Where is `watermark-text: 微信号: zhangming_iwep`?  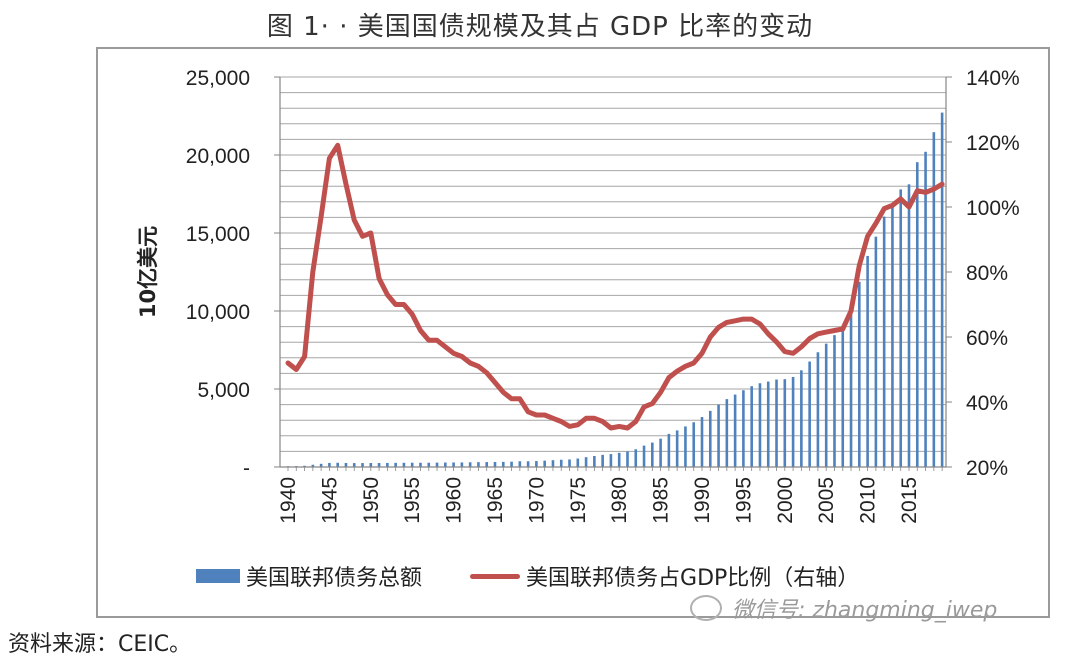 watermark-text: 微信号: zhangming_iwep is located at coordinates (865, 610).